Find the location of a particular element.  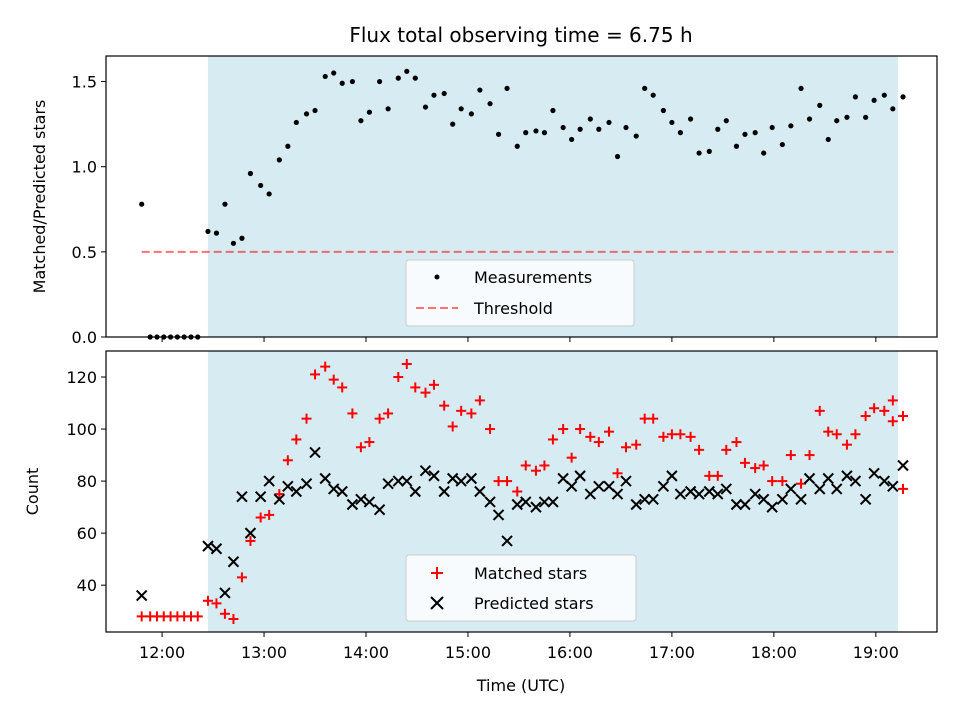

x-axis-label: Time (UTC) is located at coordinates (520, 685).